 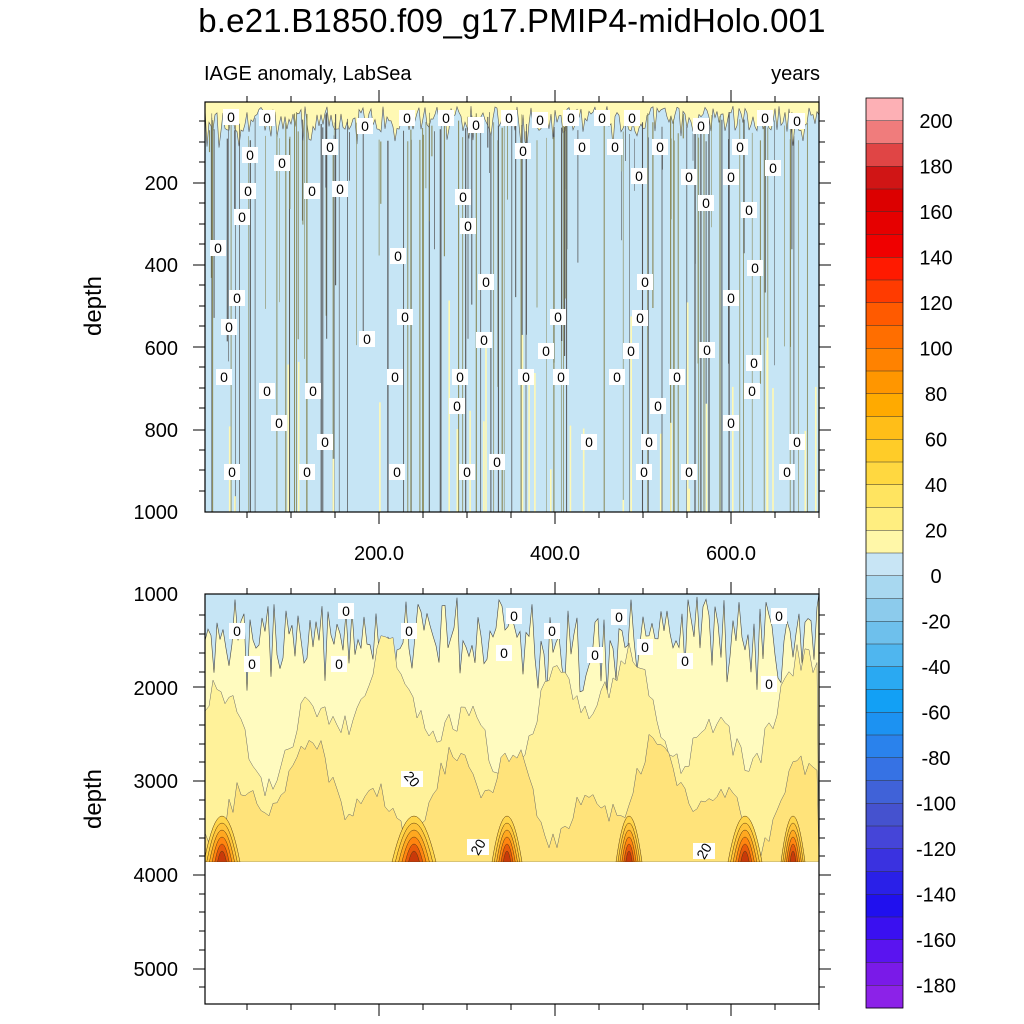 I want to click on xtick-label: 200.0, so click(x=379, y=554).